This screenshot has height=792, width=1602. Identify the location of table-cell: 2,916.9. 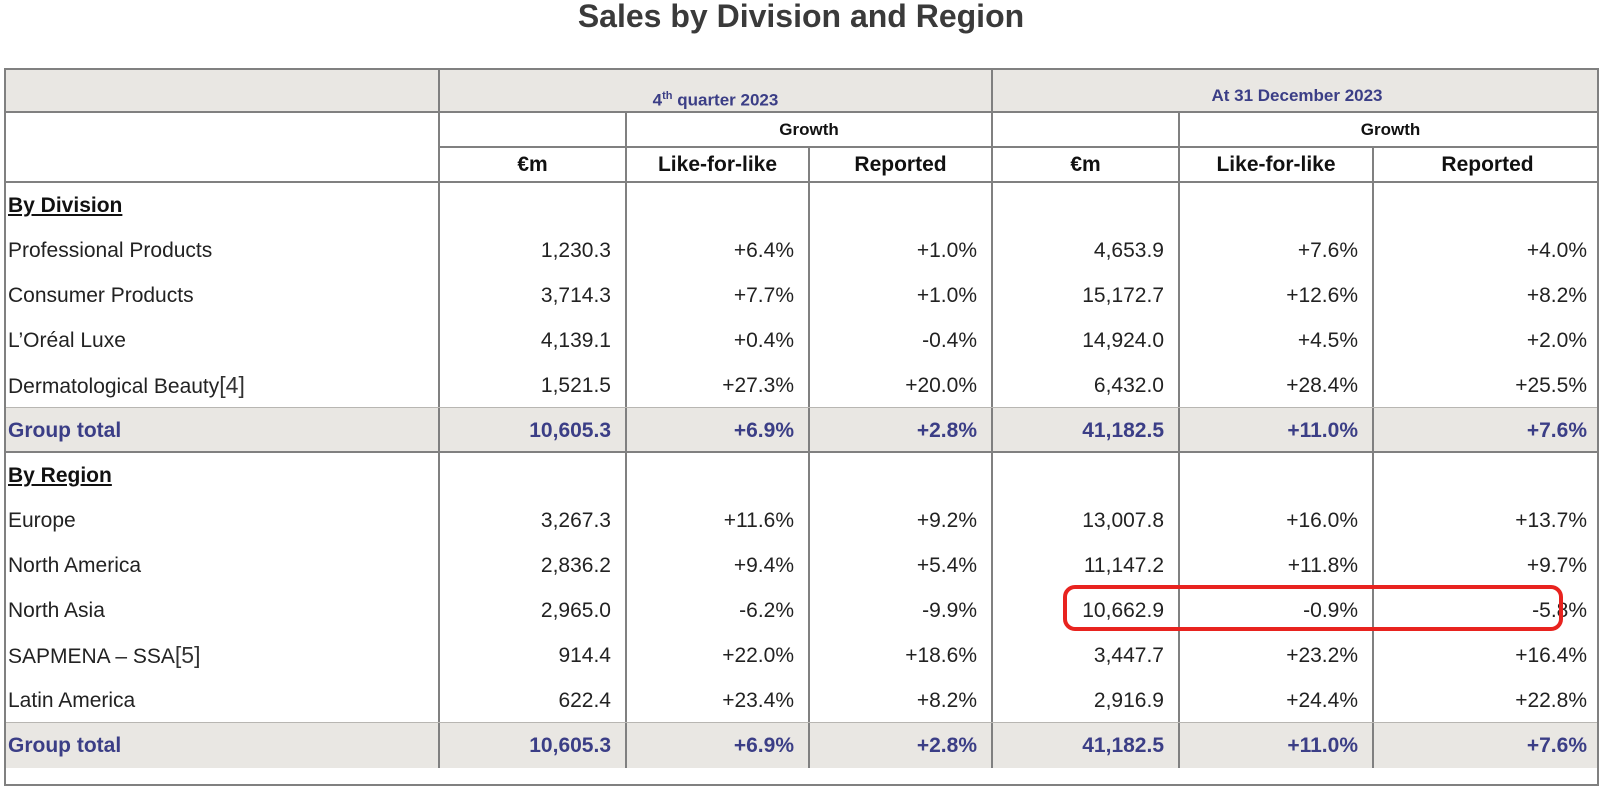
(1086, 700).